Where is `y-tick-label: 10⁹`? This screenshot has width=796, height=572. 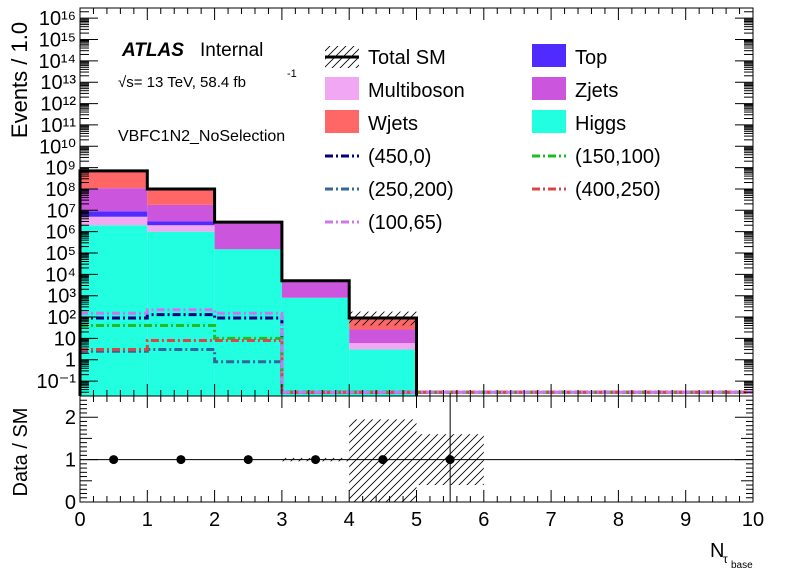 y-tick-label: 10⁹ is located at coordinates (60, 169).